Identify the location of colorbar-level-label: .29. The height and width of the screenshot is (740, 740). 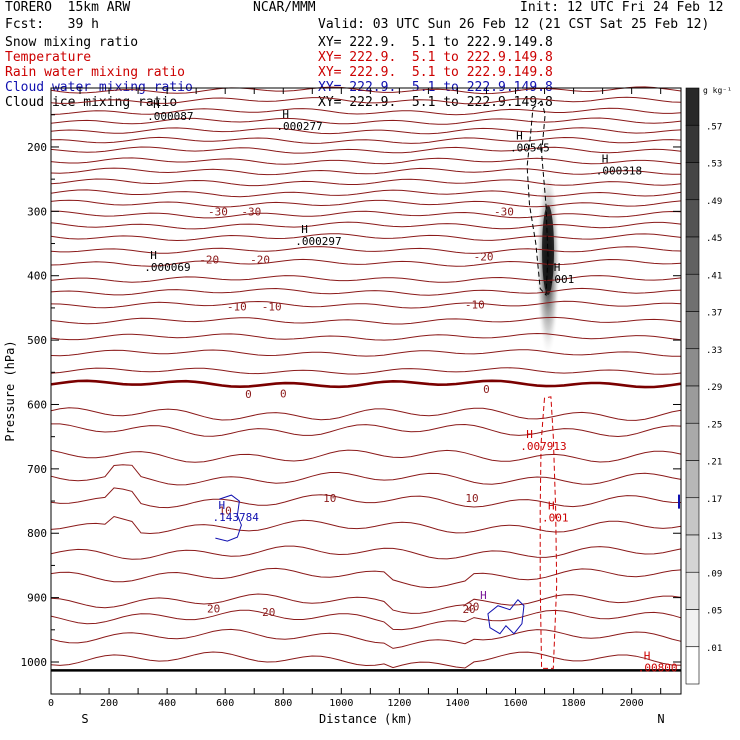
(714, 388).